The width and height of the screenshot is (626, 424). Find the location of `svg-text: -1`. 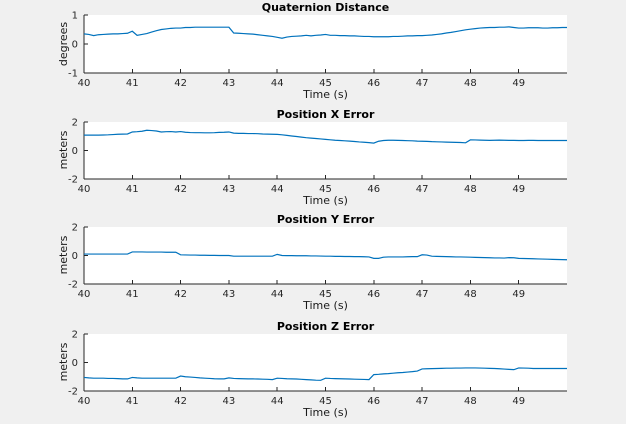

svg-text: -1 is located at coordinates (73, 74).